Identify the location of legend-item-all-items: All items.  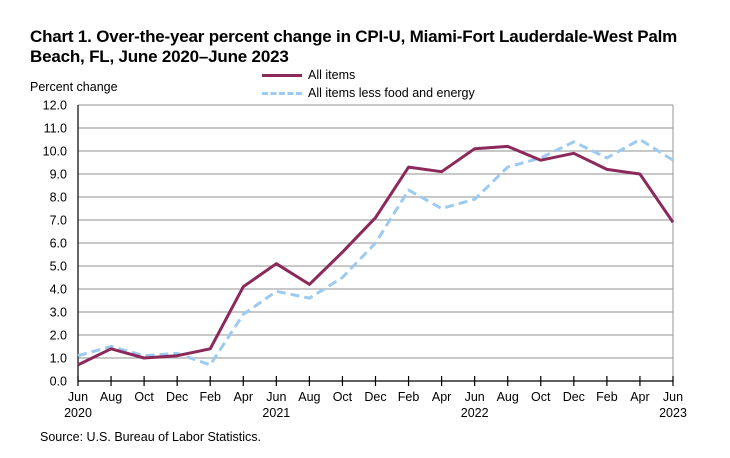
(368, 75).